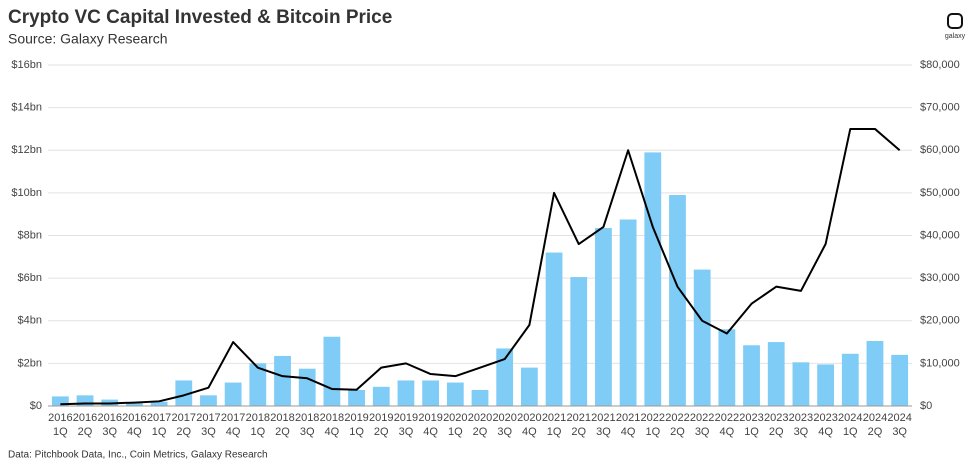 This screenshot has height=464, width=974. What do you see at coordinates (26, 65) in the screenshot?
I see `y-tick-label: $16bn` at bounding box center [26, 65].